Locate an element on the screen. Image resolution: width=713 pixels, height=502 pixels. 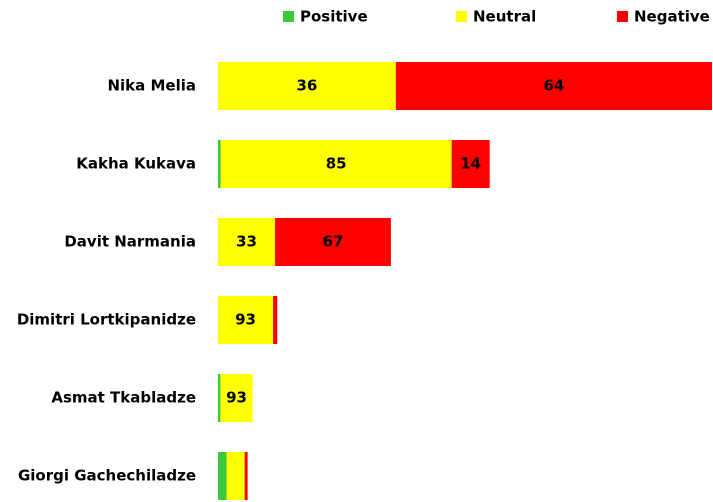
value-label: 14 is located at coordinates (470, 164).